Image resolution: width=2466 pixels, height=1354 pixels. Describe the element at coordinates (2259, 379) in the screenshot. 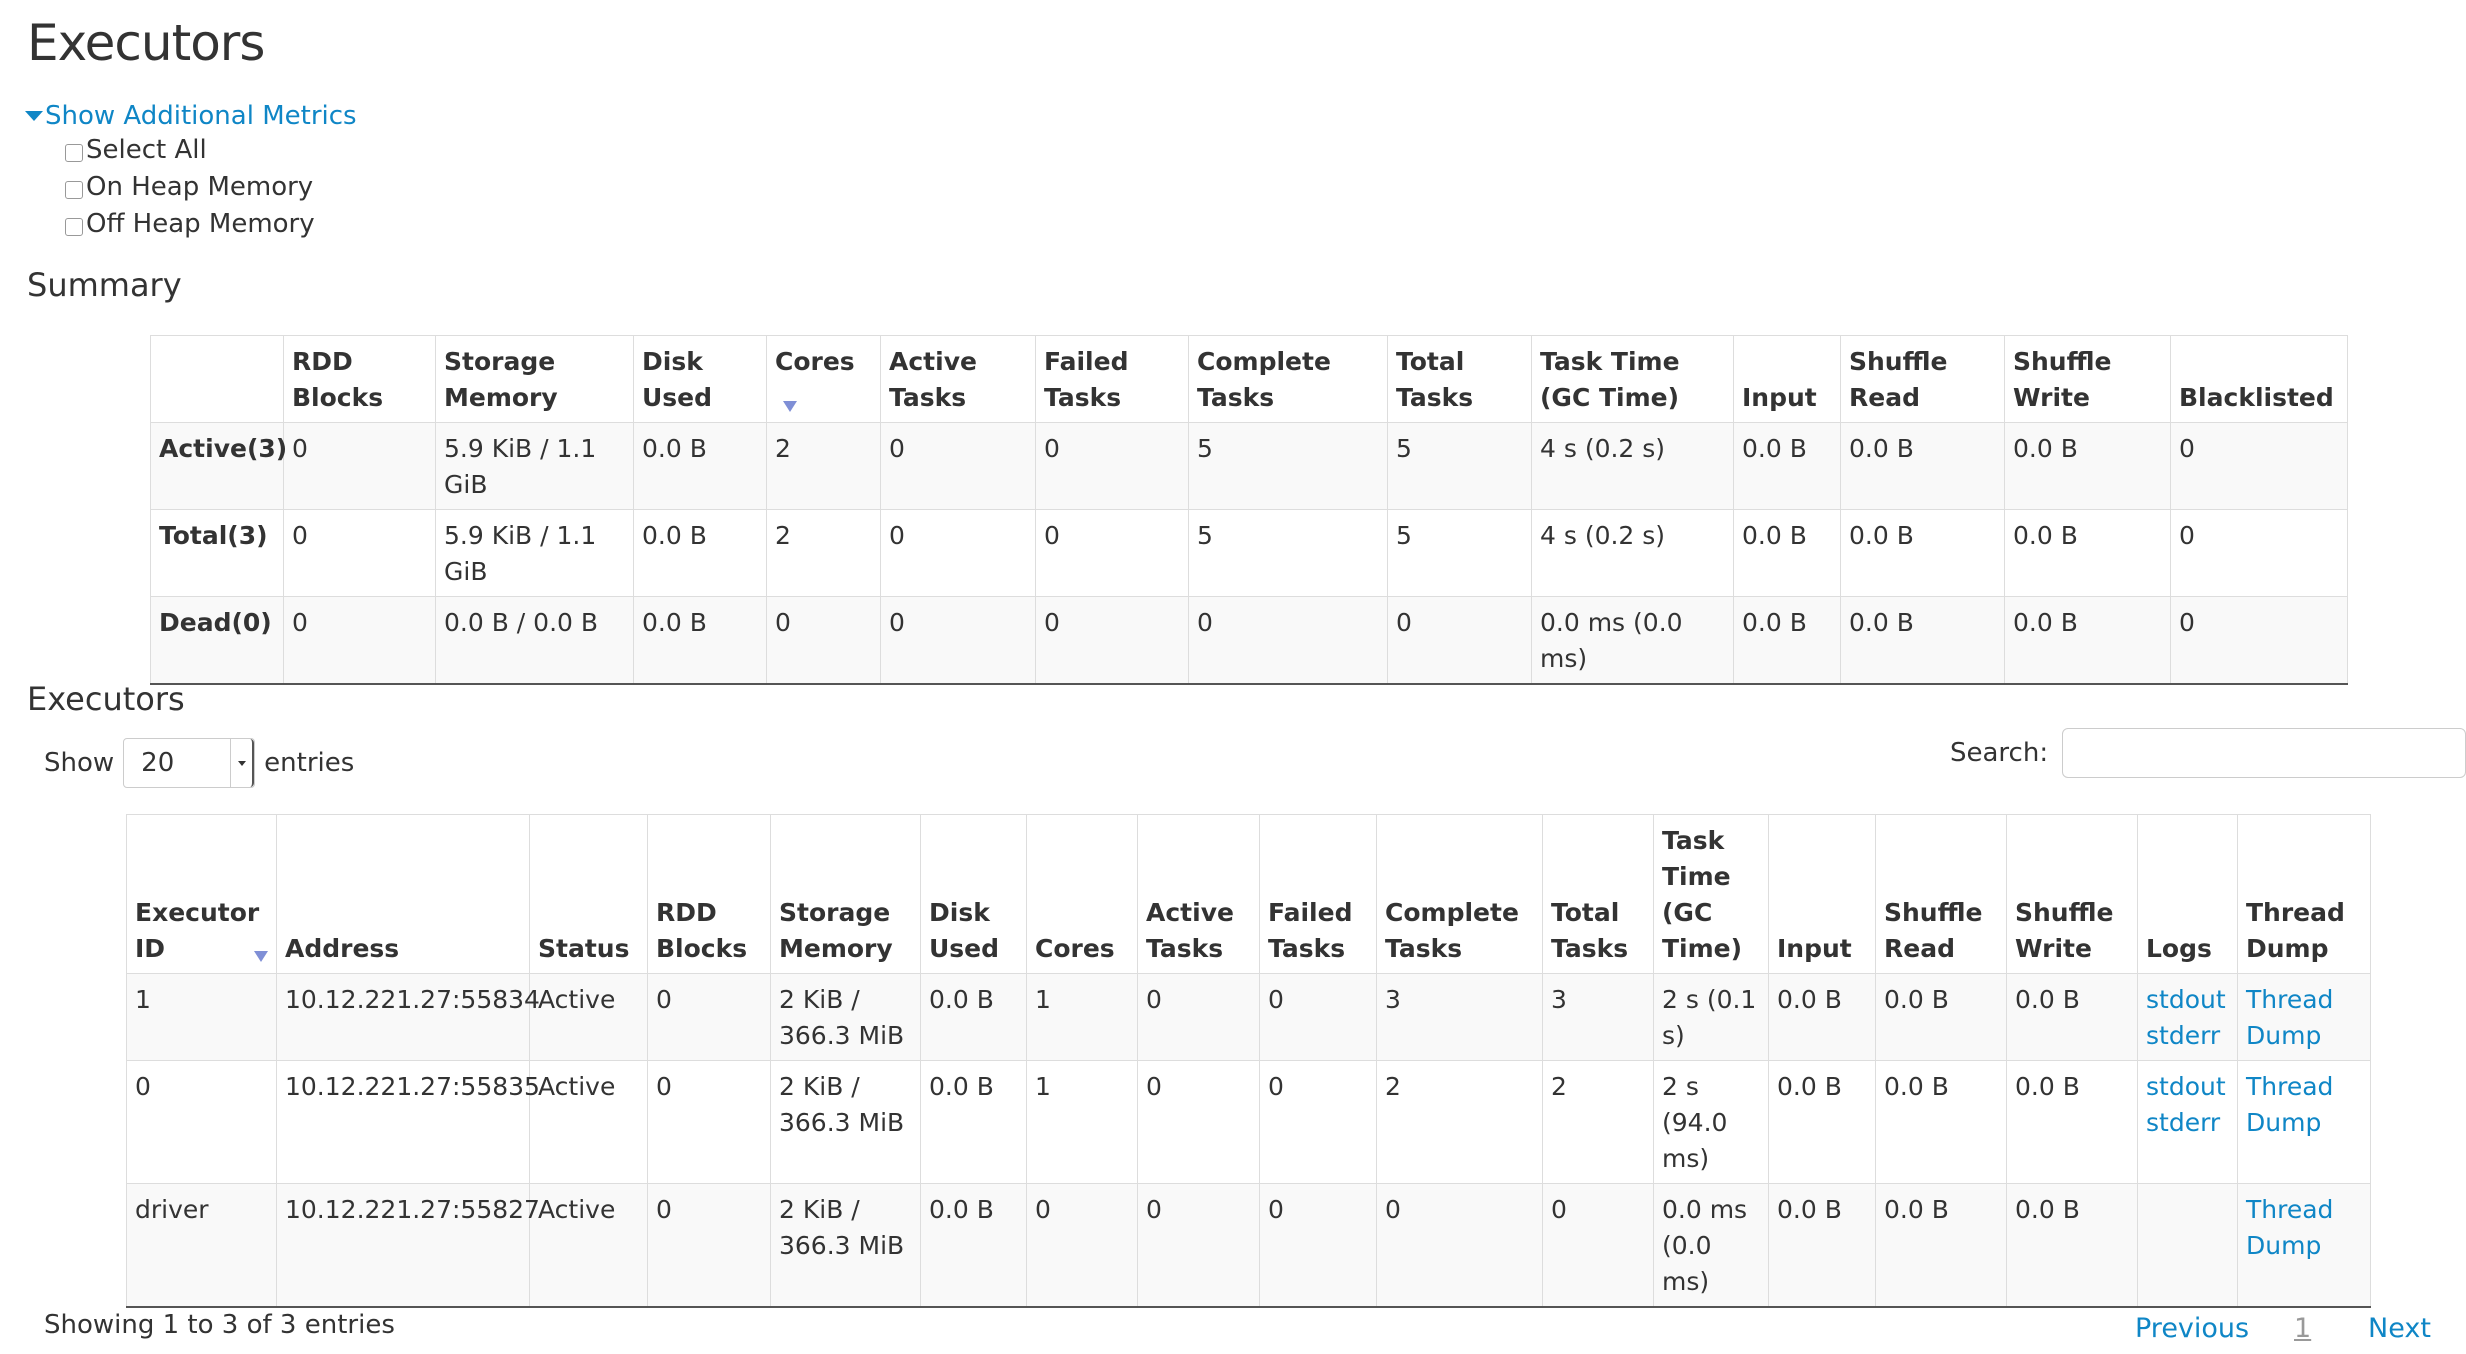

I see `column-header: Blacklisted` at that location.